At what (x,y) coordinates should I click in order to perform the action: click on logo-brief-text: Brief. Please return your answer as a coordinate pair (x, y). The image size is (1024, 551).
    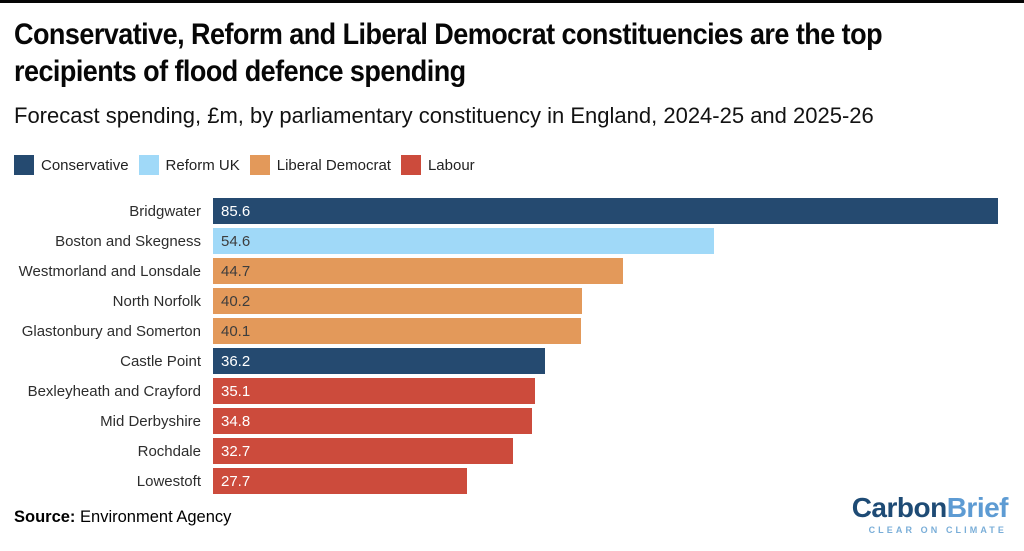
    Looking at the image, I should click on (977, 507).